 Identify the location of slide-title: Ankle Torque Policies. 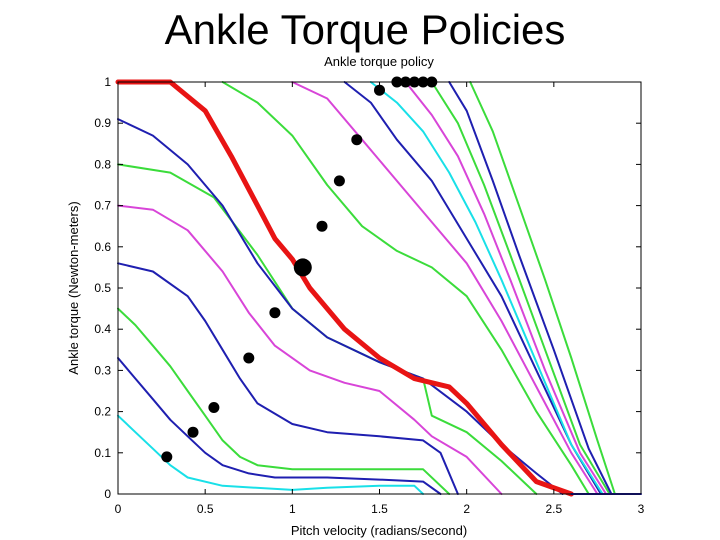
(365, 29).